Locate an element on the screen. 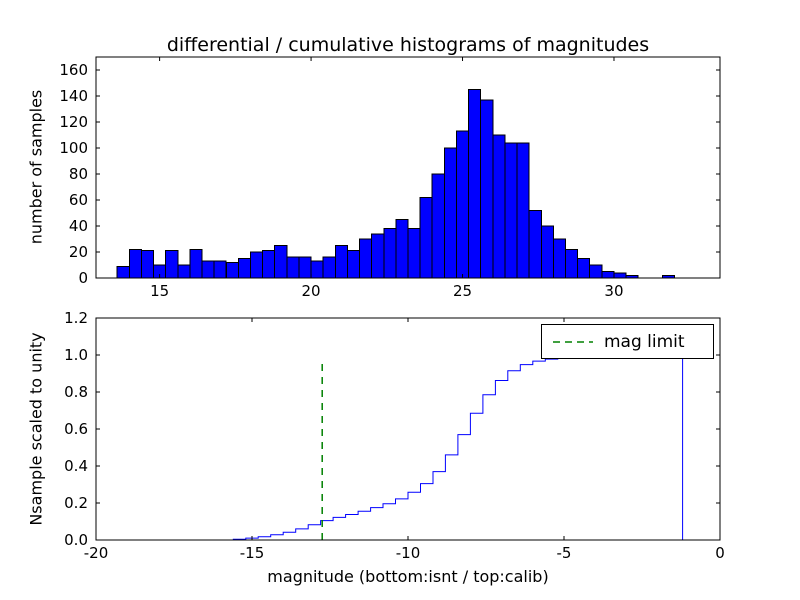 Image resolution: width=800 pixels, height=600 pixels. y-tick-label: 20 is located at coordinates (78, 252).